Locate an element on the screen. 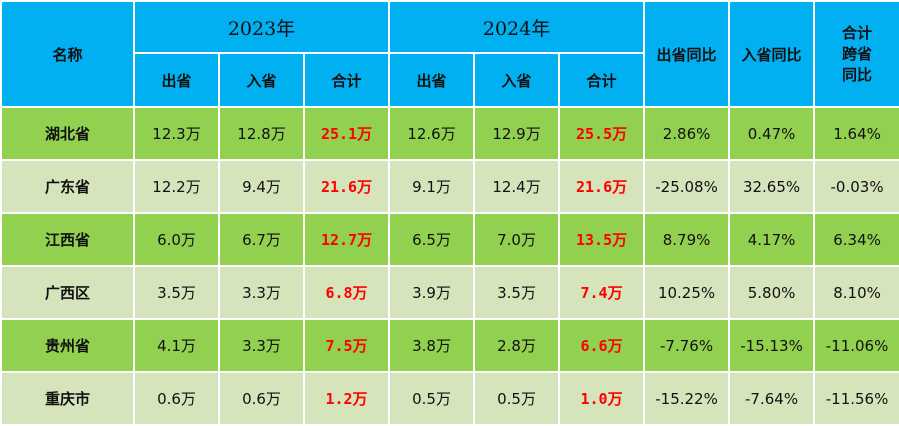 The height and width of the screenshot is (426, 899). total-2024-cell: 13.5万 is located at coordinates (602, 239).